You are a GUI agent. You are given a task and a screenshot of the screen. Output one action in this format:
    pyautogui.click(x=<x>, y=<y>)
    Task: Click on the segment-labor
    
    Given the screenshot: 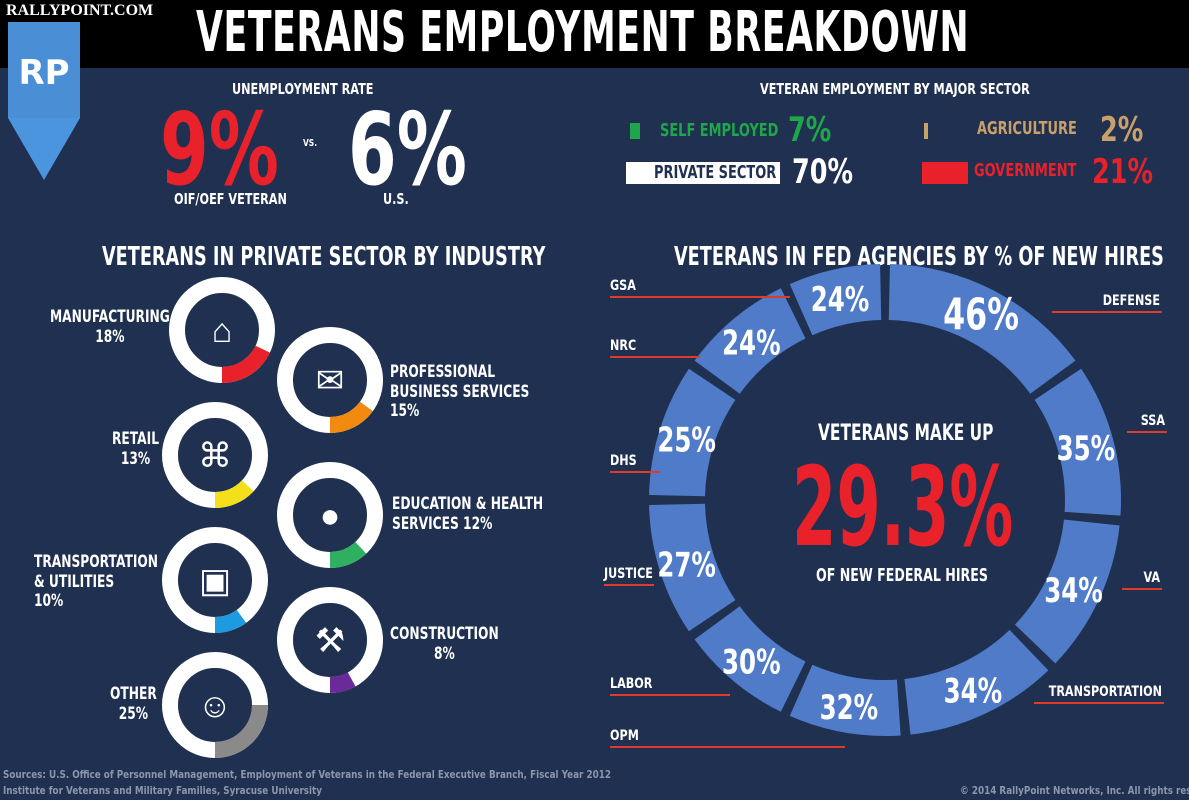 What is the action you would take?
    pyautogui.click(x=750, y=659)
    